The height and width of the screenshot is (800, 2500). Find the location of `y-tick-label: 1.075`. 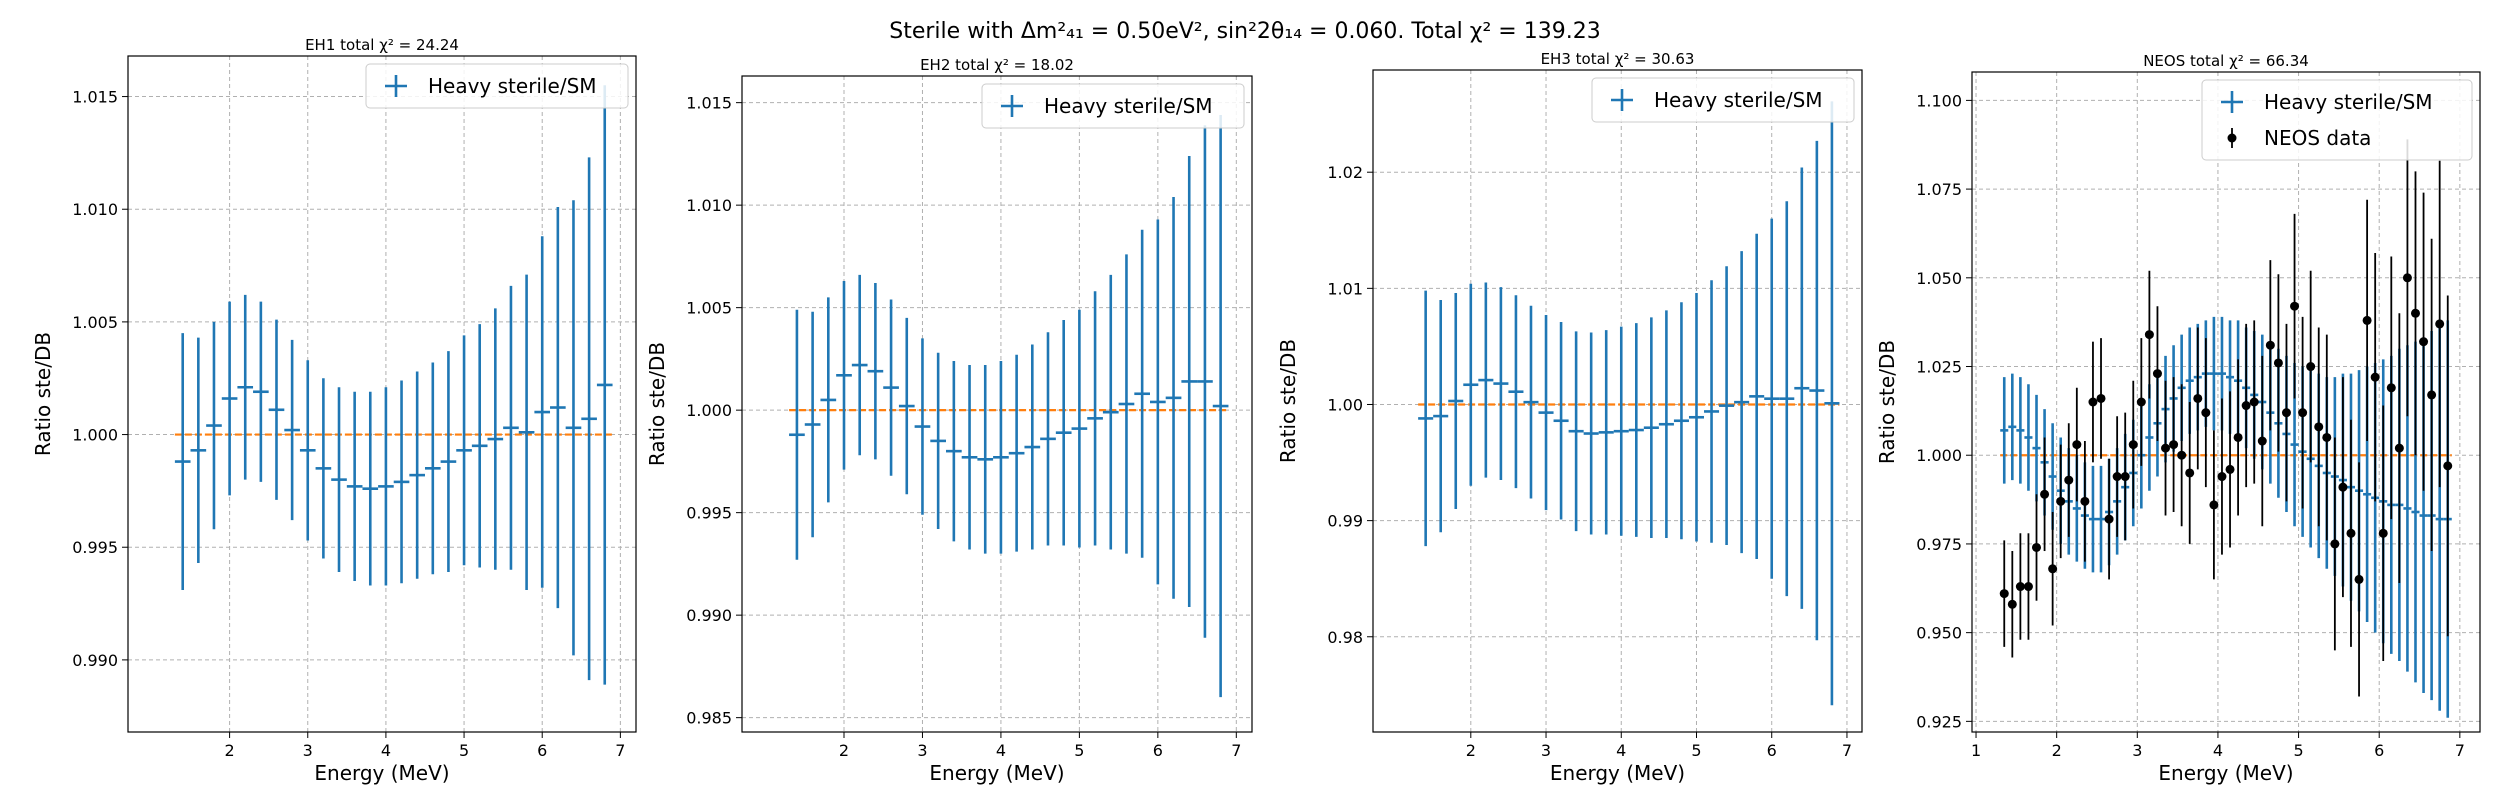

y-tick-label: 1.075 is located at coordinates (1939, 189).